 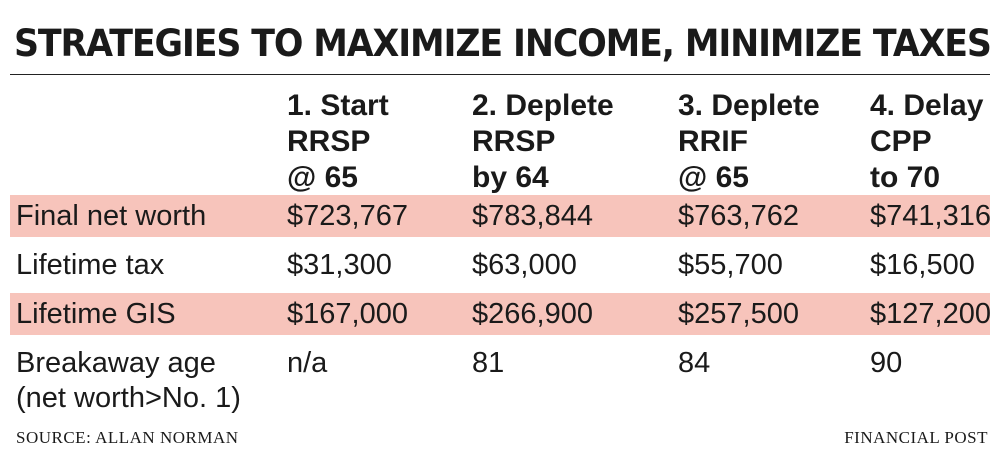 What do you see at coordinates (510, 177) in the screenshot?
I see `column-header-2-line3: by 64` at bounding box center [510, 177].